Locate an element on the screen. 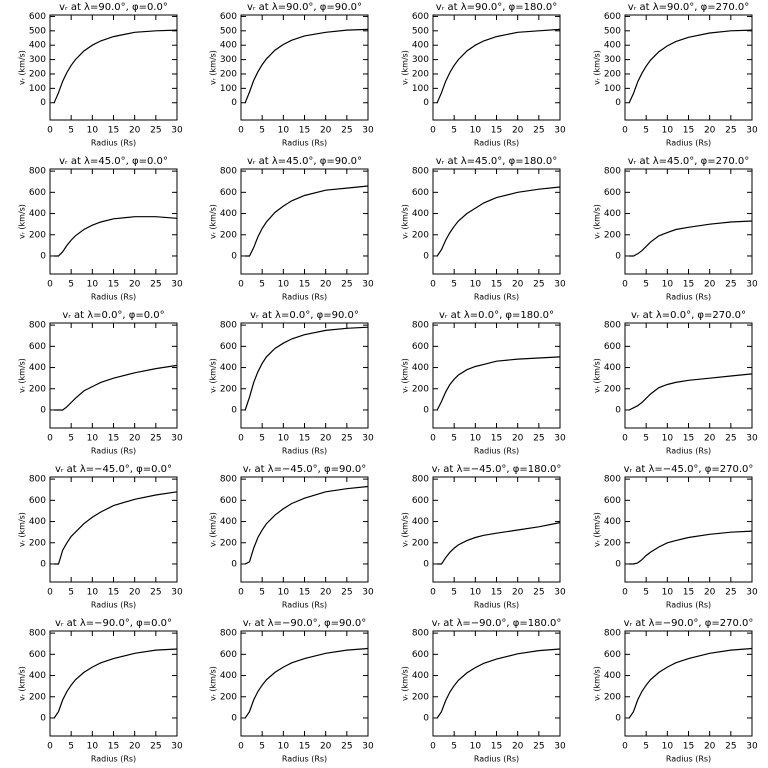 Image resolution: width=768 pixels, height=768 pixels. chart-title: vᵣ at λ=−45.0°, φ=270.0° is located at coordinates (689, 469).